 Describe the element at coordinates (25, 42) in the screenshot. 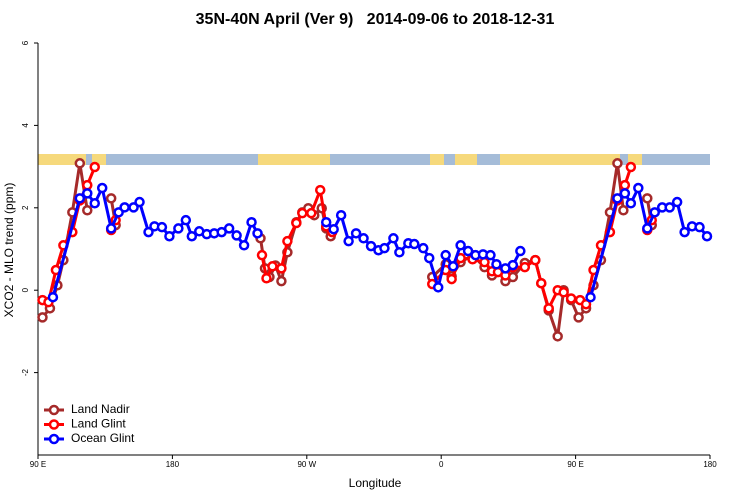

I see `y-tick-label: 6` at that location.